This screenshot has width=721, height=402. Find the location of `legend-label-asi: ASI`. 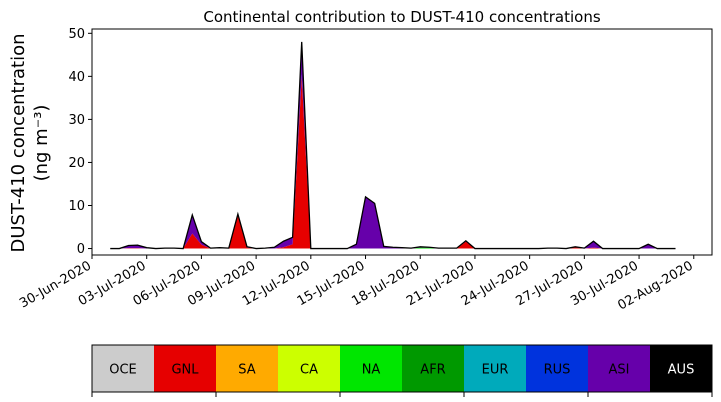

legend-label-asi: ASI is located at coordinates (619, 370).